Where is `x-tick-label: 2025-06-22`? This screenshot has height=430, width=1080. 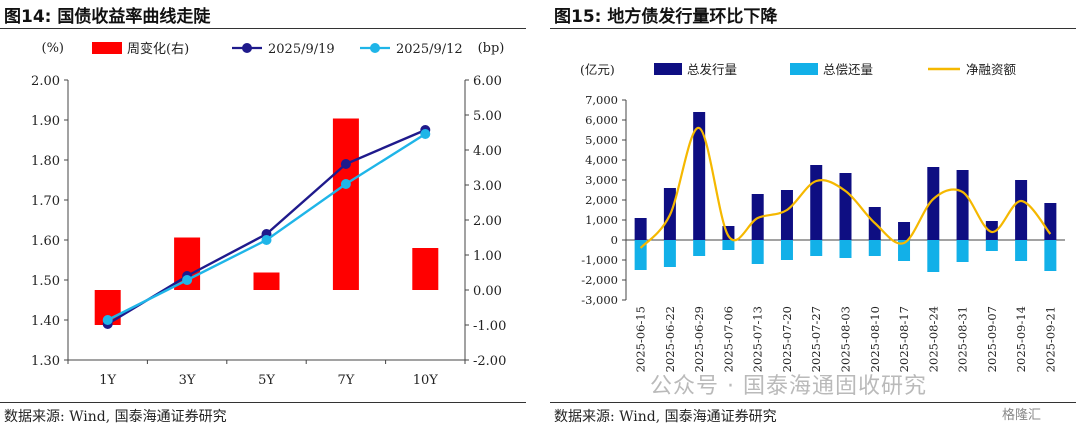 x-tick-label: 2025-06-22 is located at coordinates (670, 339).